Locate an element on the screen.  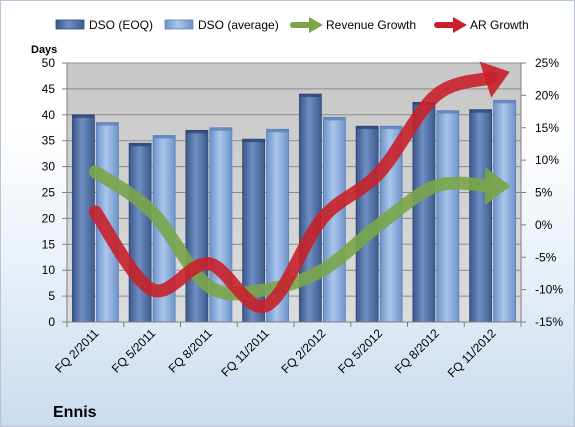
left-tick-label: 0 is located at coordinates (51, 322).